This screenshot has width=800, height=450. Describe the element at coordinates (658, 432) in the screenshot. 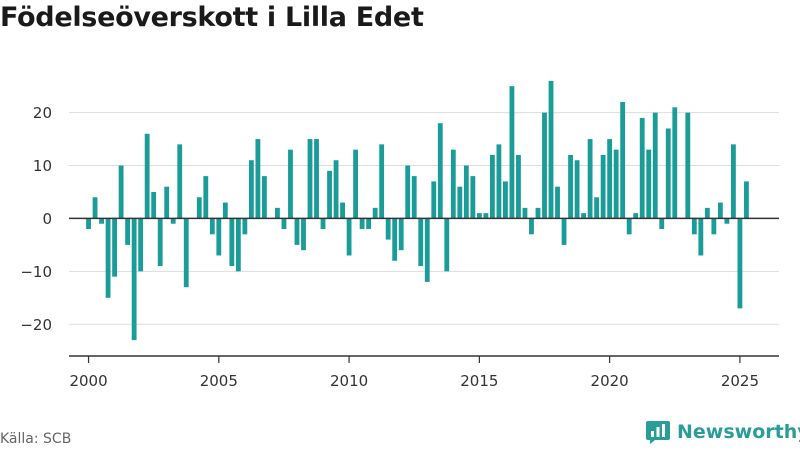

I see `newsworthy-logo-icon` at that location.